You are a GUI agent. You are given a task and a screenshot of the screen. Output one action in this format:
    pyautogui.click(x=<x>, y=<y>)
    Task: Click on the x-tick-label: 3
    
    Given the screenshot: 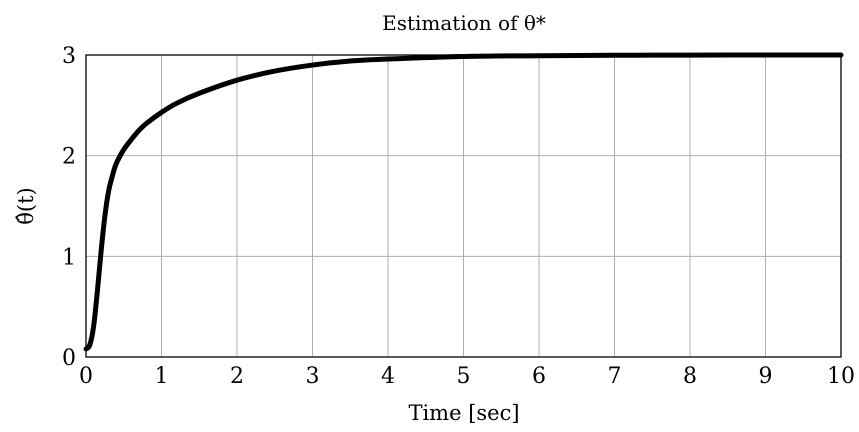 What is the action you would take?
    pyautogui.click(x=313, y=376)
    